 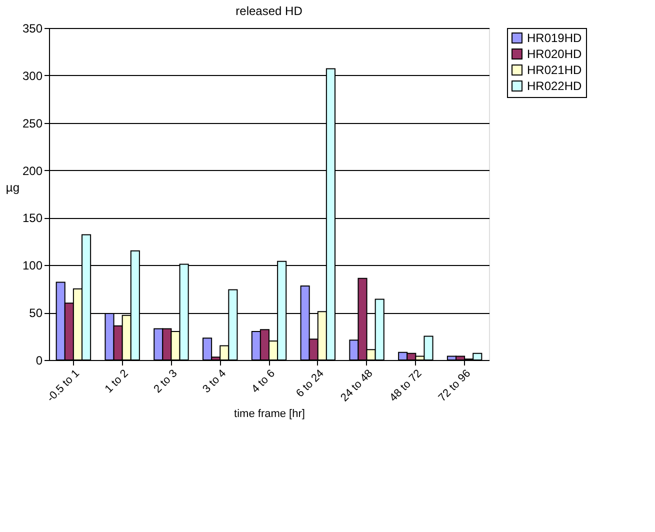 I want to click on y-tick-label: 300, so click(x=32, y=75).